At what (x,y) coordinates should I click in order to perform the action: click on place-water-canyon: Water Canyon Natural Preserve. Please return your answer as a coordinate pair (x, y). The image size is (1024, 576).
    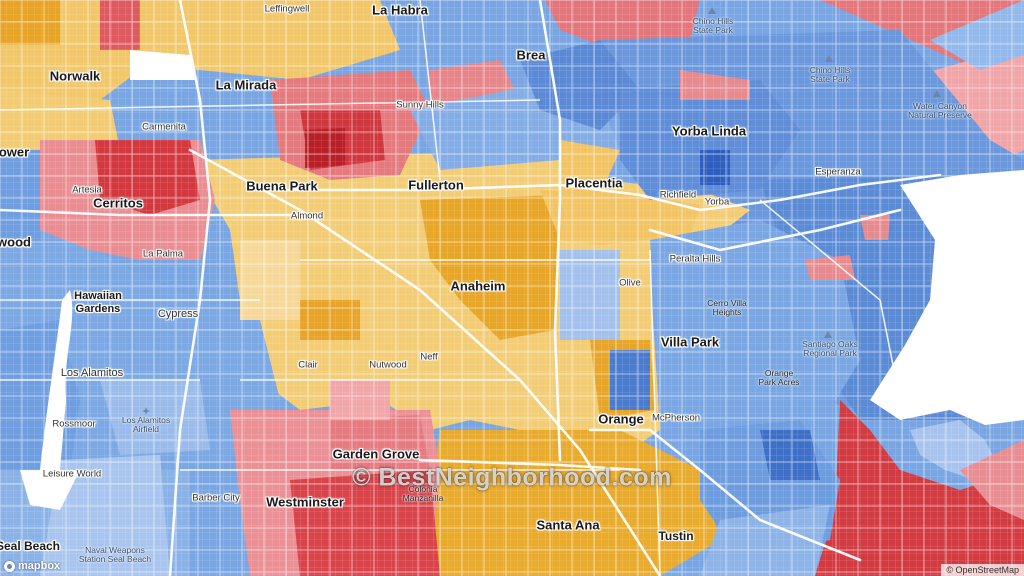
    Looking at the image, I should click on (940, 110).